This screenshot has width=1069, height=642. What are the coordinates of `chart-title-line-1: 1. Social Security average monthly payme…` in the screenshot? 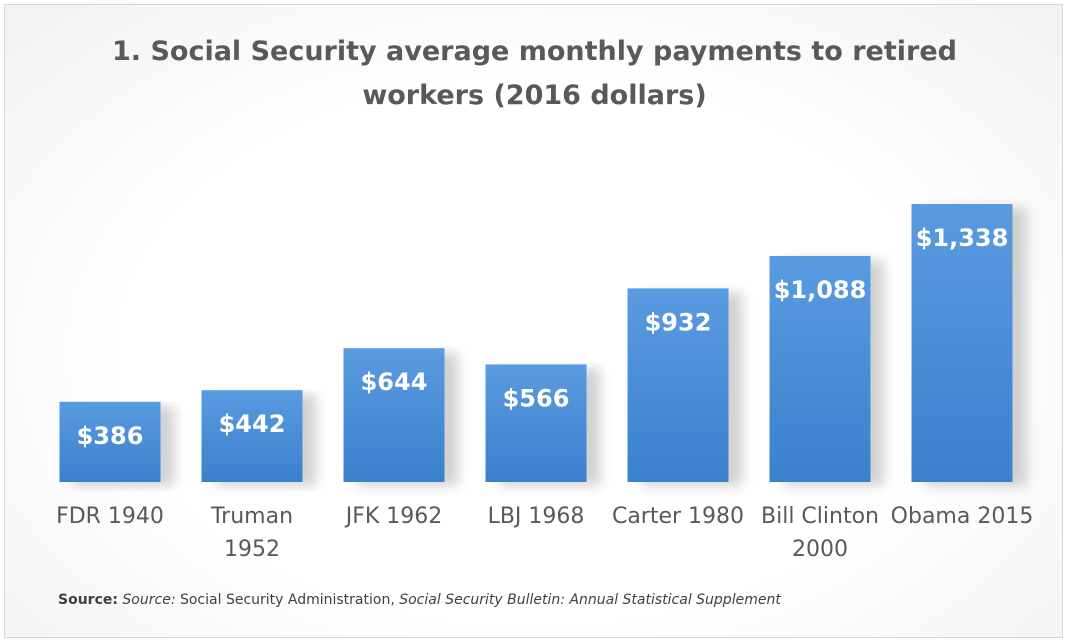 It's located at (534, 51).